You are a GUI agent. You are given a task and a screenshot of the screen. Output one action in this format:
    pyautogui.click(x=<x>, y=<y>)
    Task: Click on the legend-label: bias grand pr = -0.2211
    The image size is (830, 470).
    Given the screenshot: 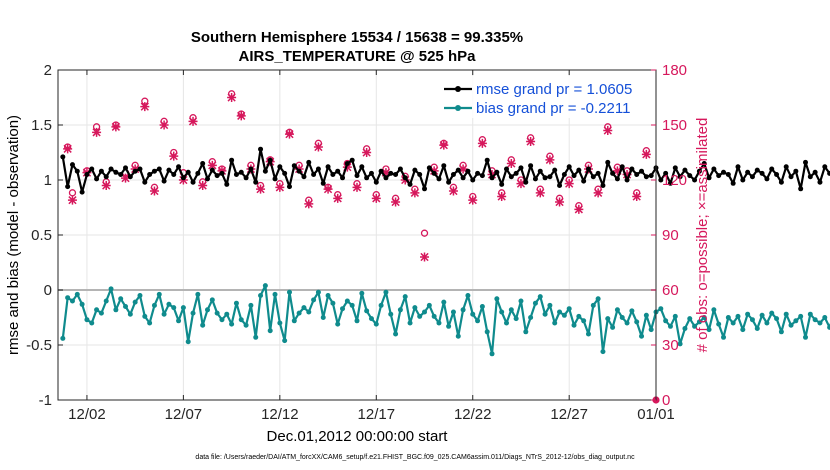 What is the action you would take?
    pyautogui.click(x=553, y=108)
    